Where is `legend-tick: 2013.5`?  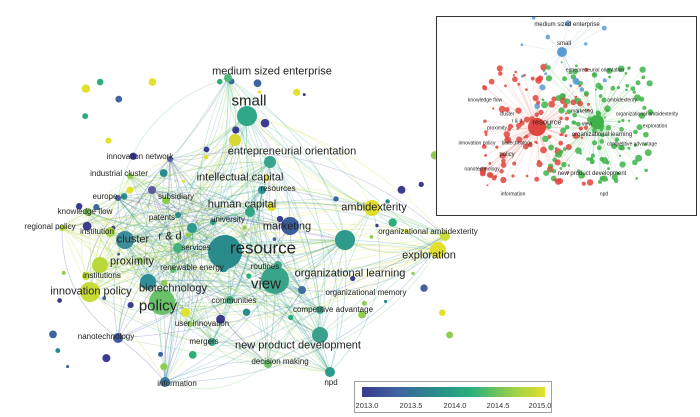 legend-tick: 2013.5 is located at coordinates (411, 405).